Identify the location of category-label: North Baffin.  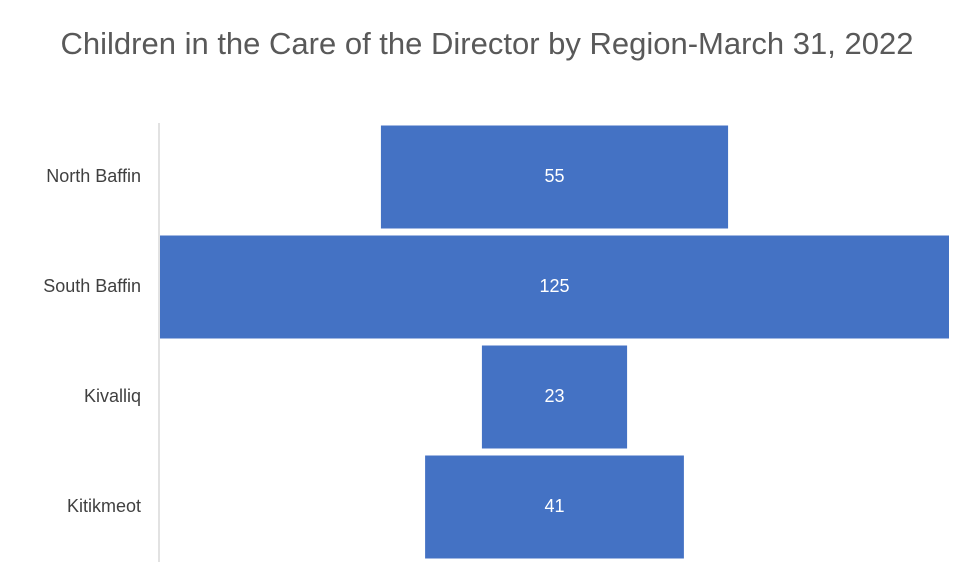
(93, 176).